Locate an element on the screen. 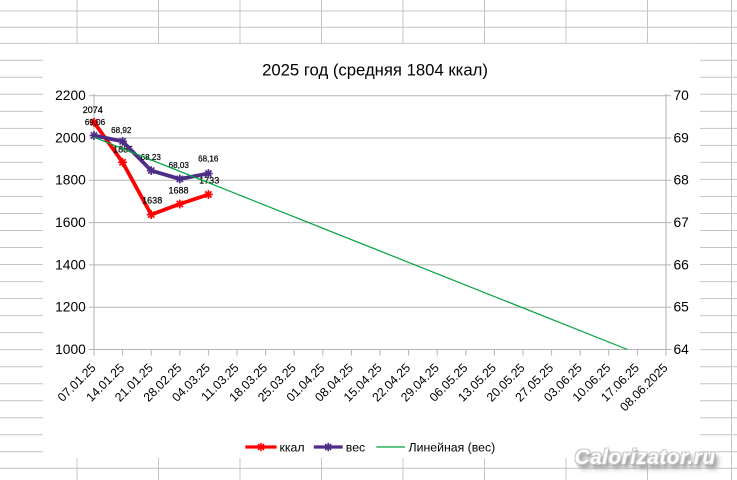 This screenshot has width=737, height=480. svg-text: Линейная (вес) is located at coordinates (452, 448).